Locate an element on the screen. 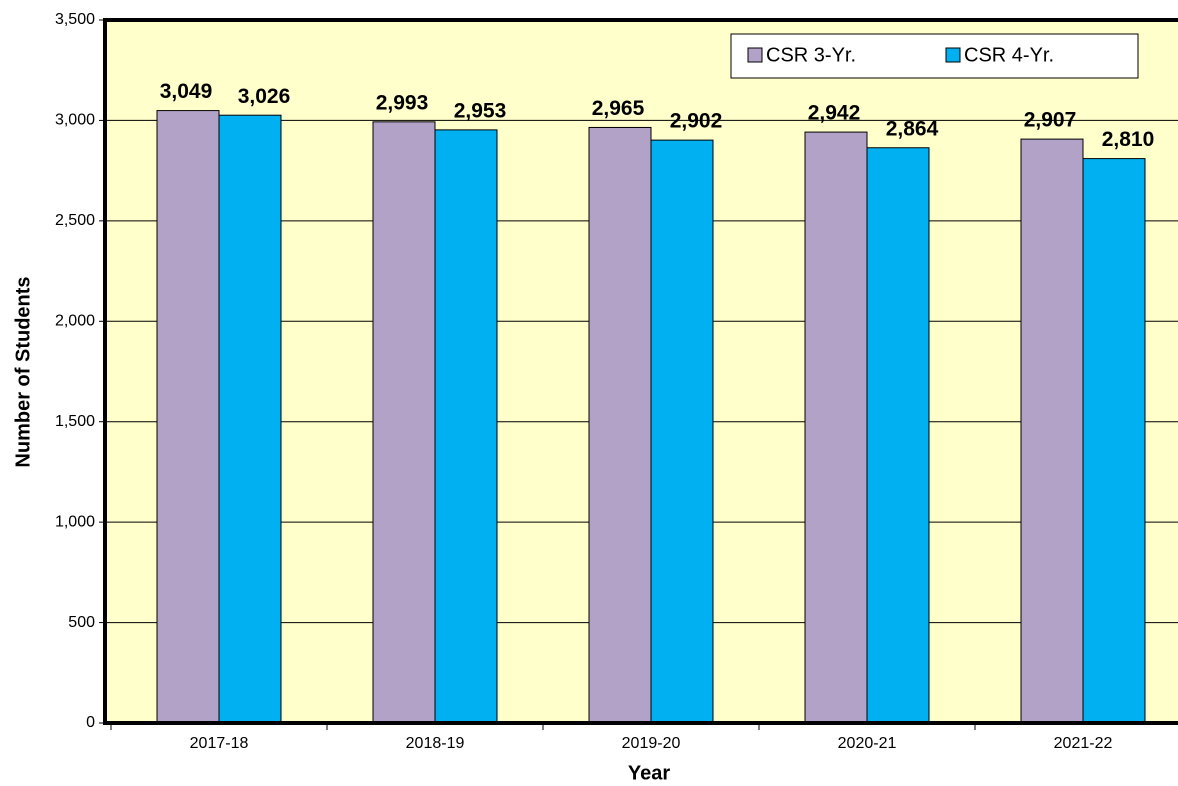 The width and height of the screenshot is (1178, 786). y-tick-label: 1,500 is located at coordinates (75, 421).